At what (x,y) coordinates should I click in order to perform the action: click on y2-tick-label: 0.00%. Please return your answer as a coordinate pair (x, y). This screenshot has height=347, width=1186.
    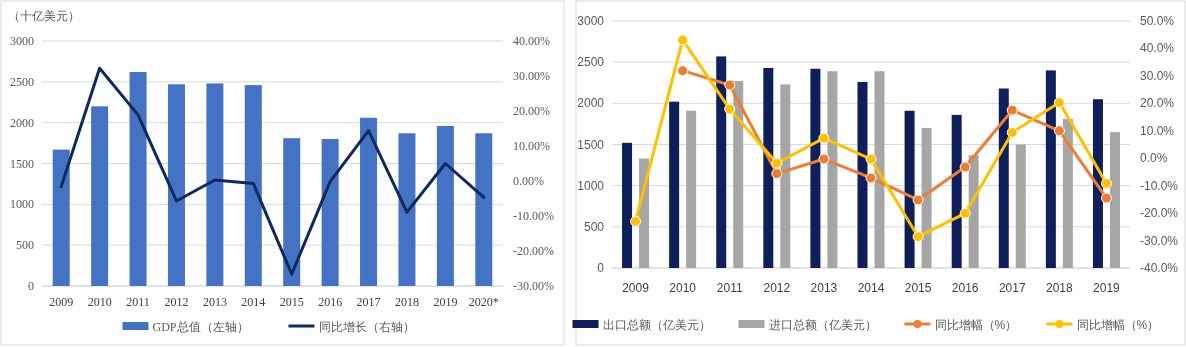
    Looking at the image, I should click on (528, 181).